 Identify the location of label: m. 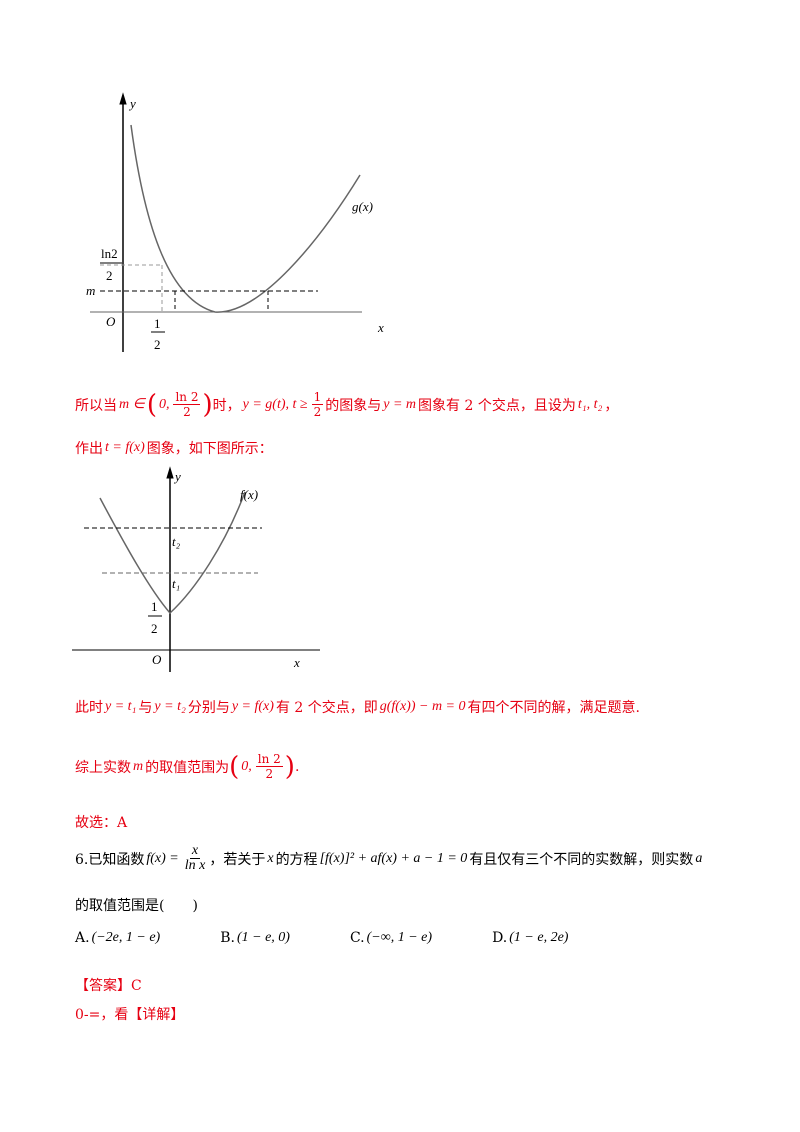
(90, 290).